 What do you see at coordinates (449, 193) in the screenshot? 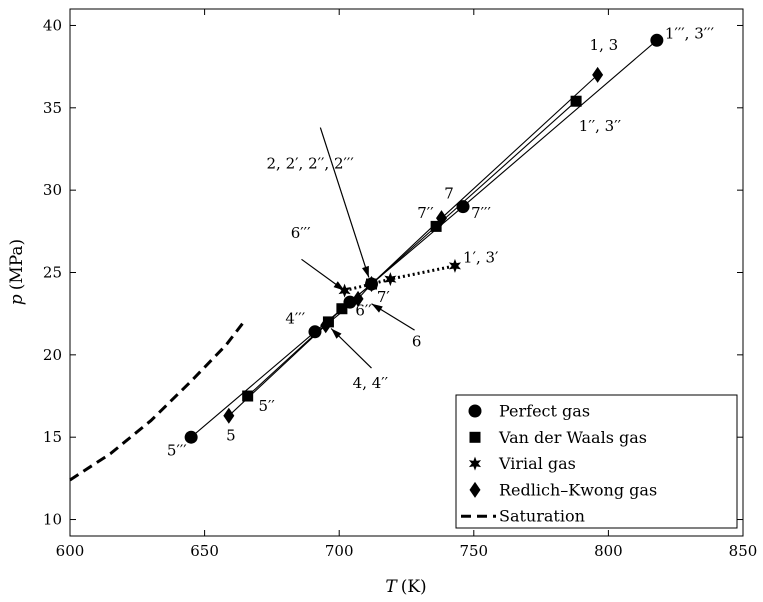
I see `point-label: 7` at bounding box center [449, 193].